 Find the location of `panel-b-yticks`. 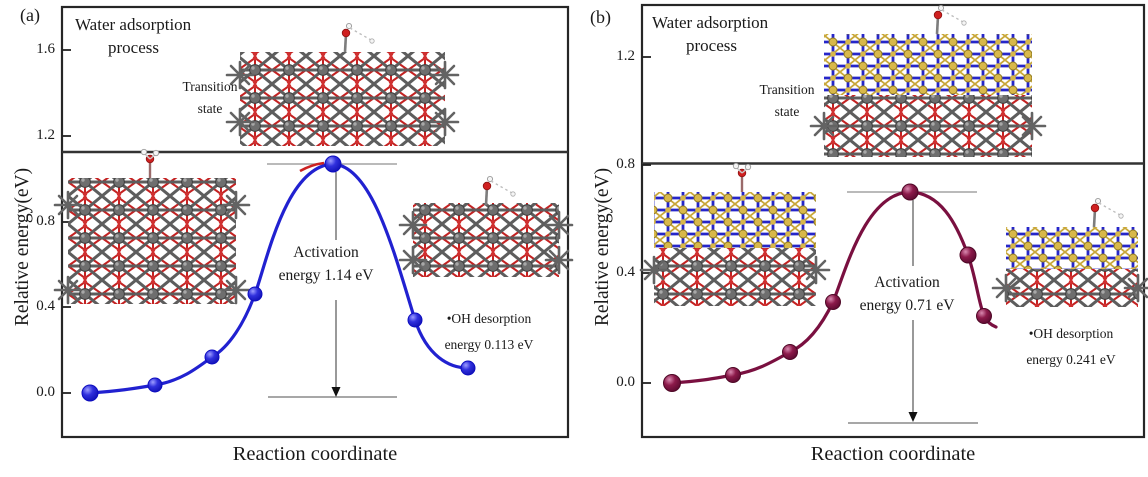

panel-b-yticks is located at coordinates (646, 220).